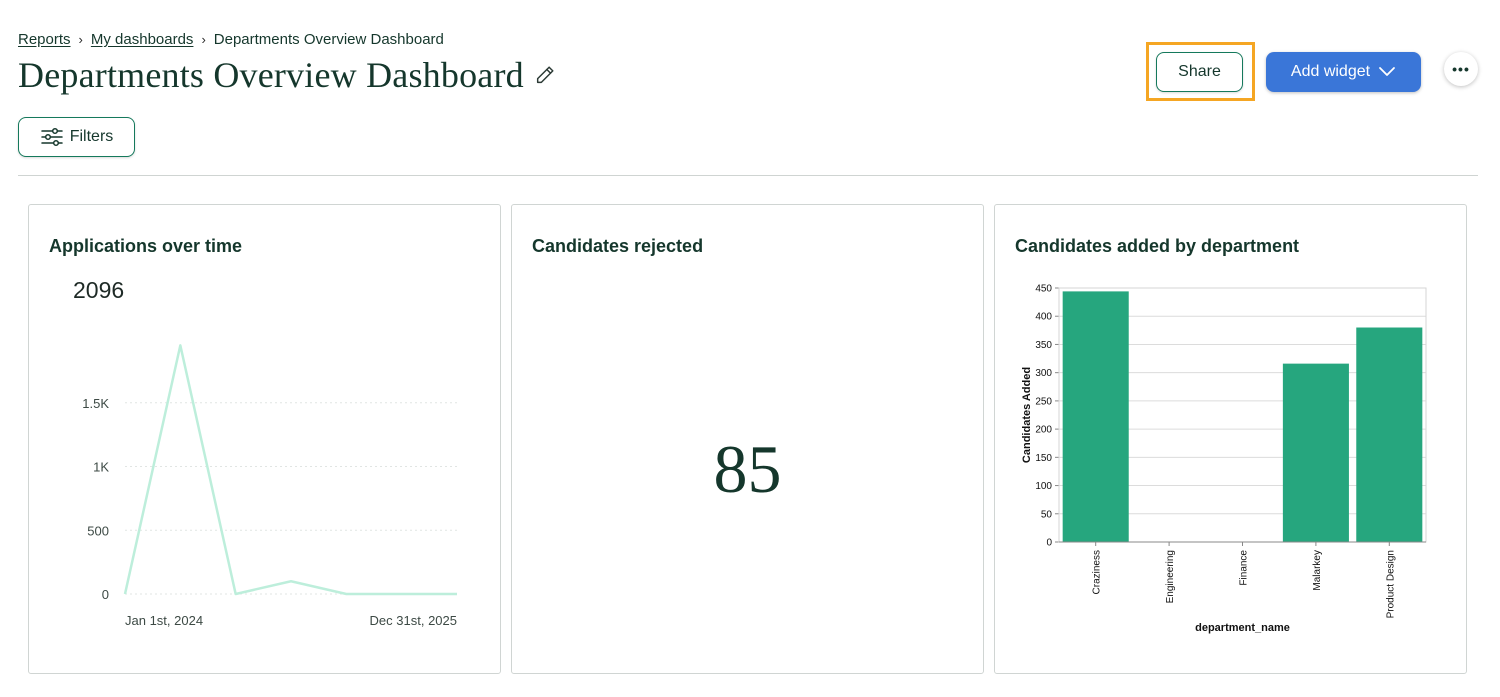  Describe the element at coordinates (1315, 452) in the screenshot. I see `bar-malarkey` at that location.